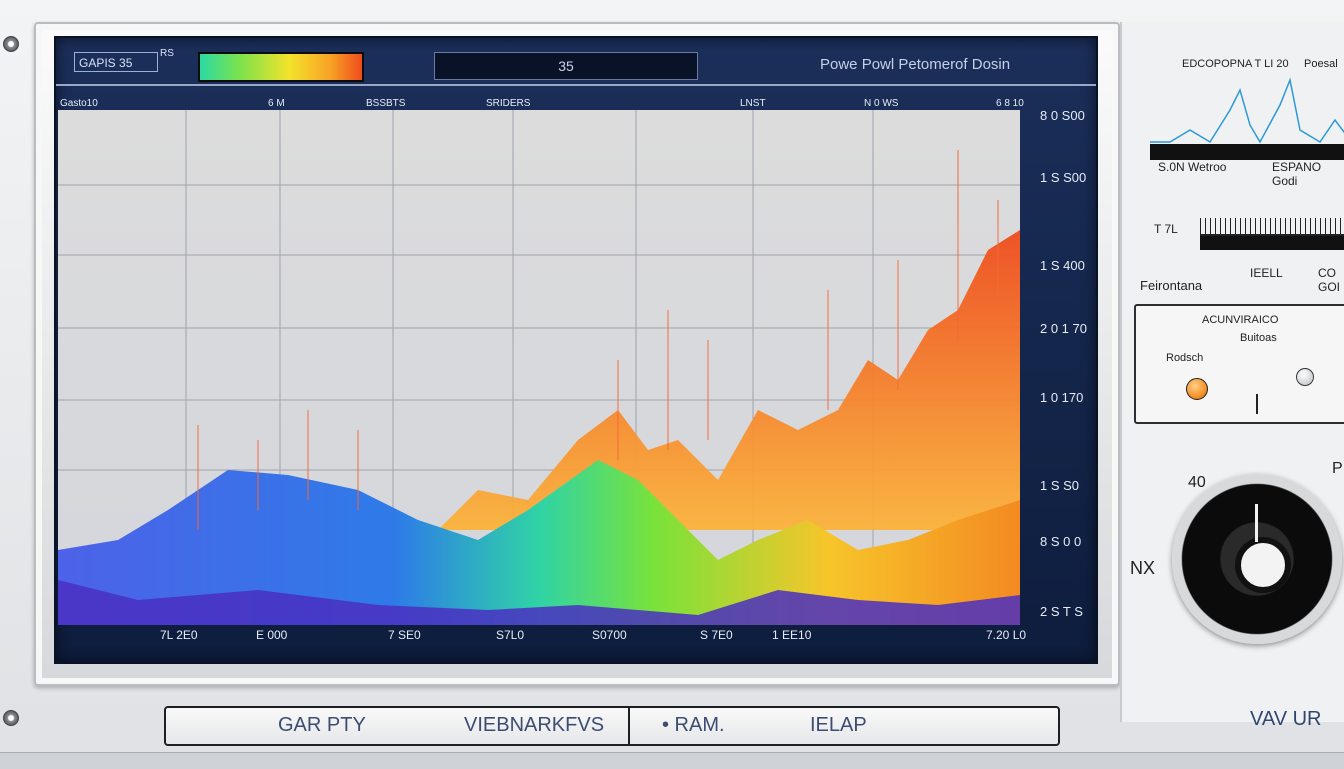  I want to click on box-subtitle: Buitoas, so click(1258, 338).